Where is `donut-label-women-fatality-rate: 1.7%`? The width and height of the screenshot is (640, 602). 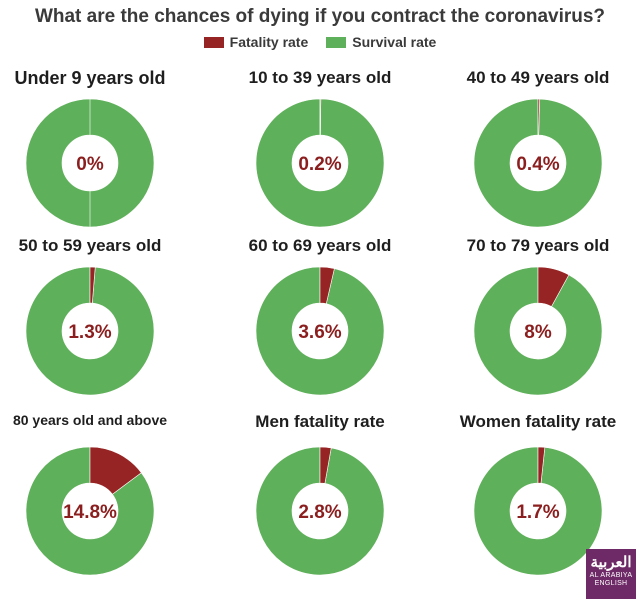
donut-label-women-fatality-rate: 1.7% is located at coordinates (537, 512).